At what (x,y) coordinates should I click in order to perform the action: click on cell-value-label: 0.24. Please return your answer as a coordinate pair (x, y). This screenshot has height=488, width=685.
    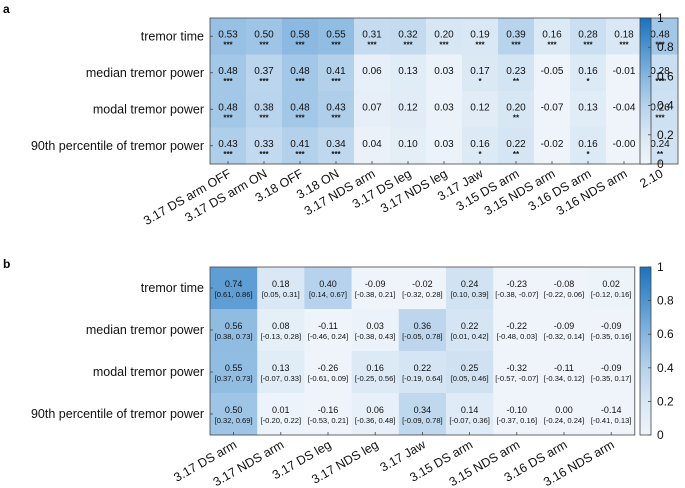
    Looking at the image, I should click on (470, 284).